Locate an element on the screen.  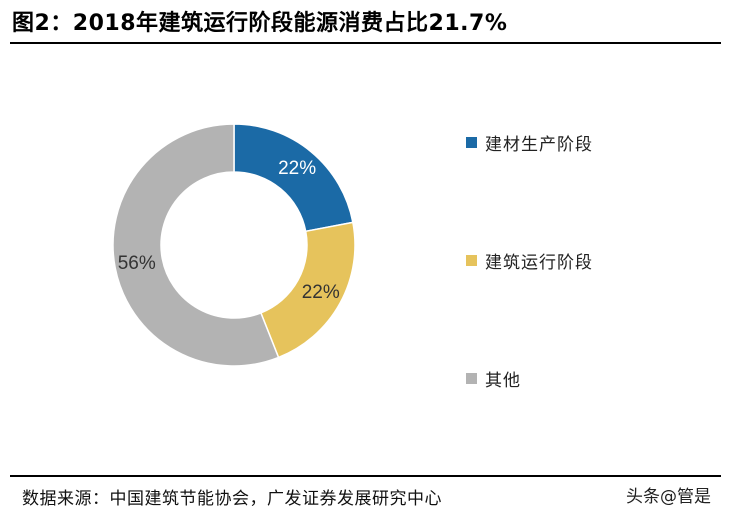
top-divider is located at coordinates (365, 43).